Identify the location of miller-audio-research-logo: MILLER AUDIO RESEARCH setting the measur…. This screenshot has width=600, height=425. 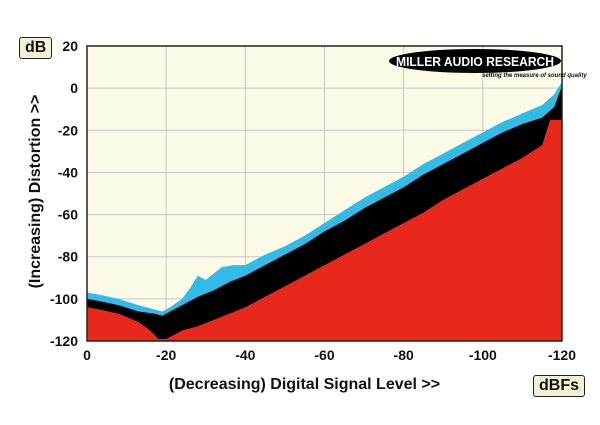
(488, 64).